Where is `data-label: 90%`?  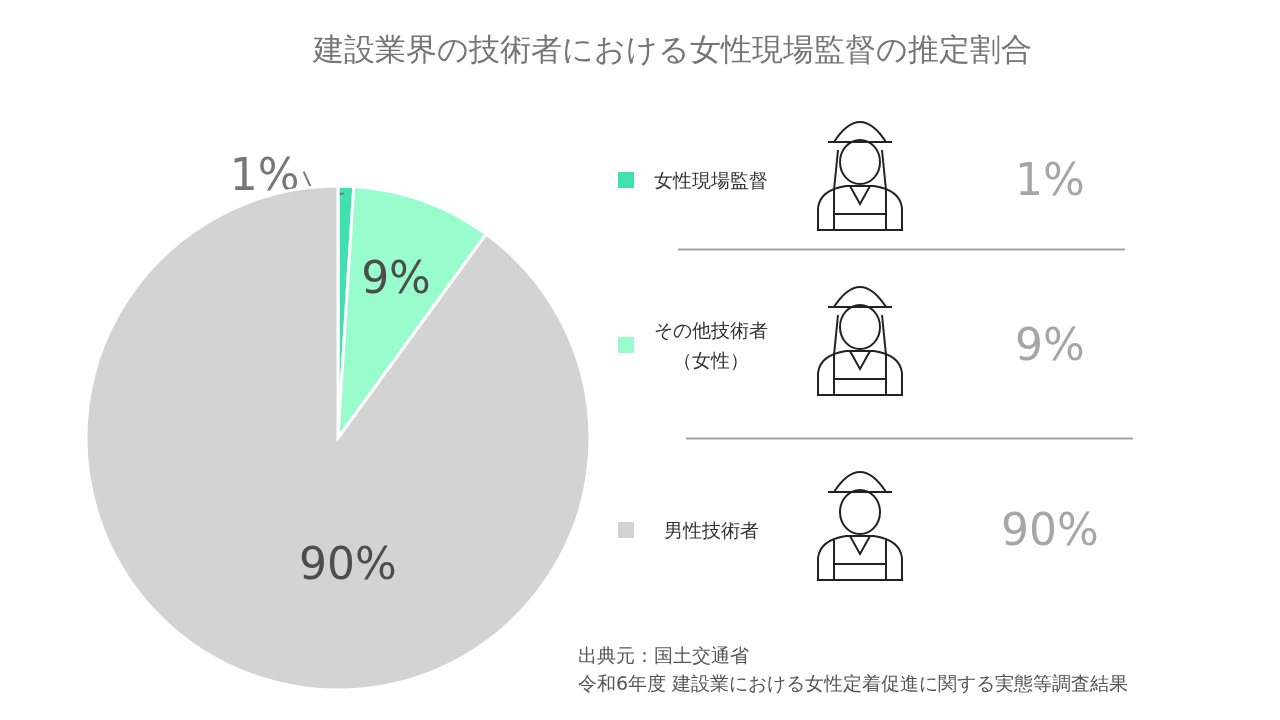 data-label: 90% is located at coordinates (348, 563).